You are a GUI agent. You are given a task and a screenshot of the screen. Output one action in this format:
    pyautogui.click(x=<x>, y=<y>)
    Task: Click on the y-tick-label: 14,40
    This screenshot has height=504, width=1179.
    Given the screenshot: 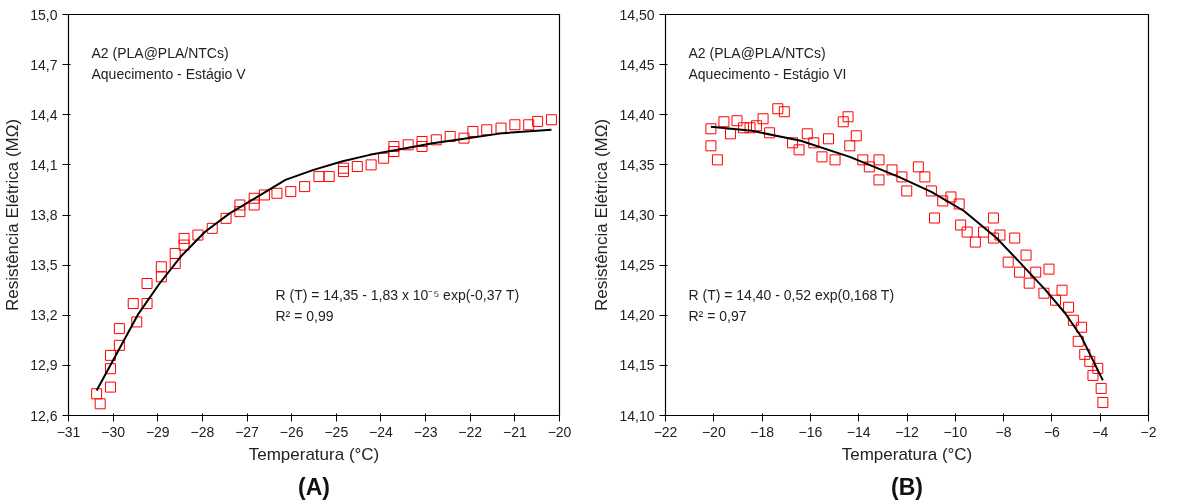 What is the action you would take?
    pyautogui.click(x=637, y=114)
    